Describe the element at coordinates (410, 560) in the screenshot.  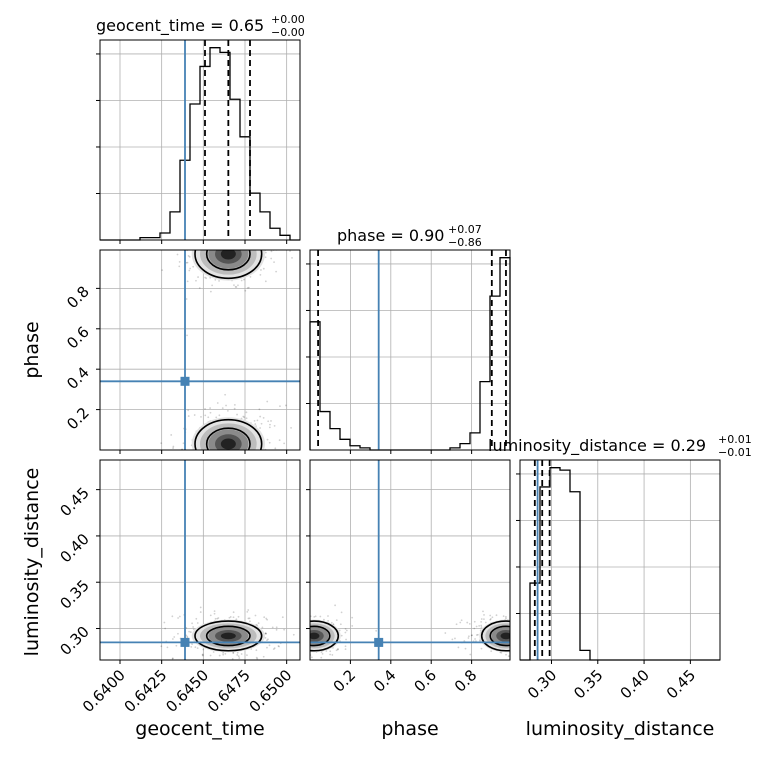
I see `frame-phase-luminosity_distance` at that location.